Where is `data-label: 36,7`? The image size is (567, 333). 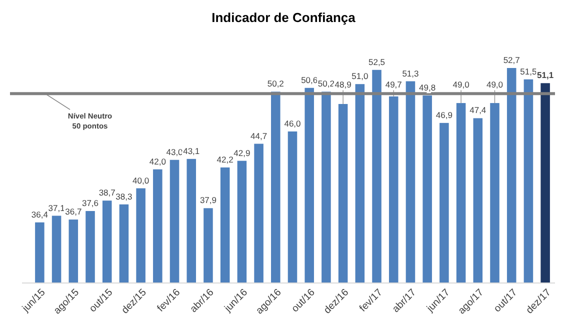
data-label: 36,7 is located at coordinates (73, 211).